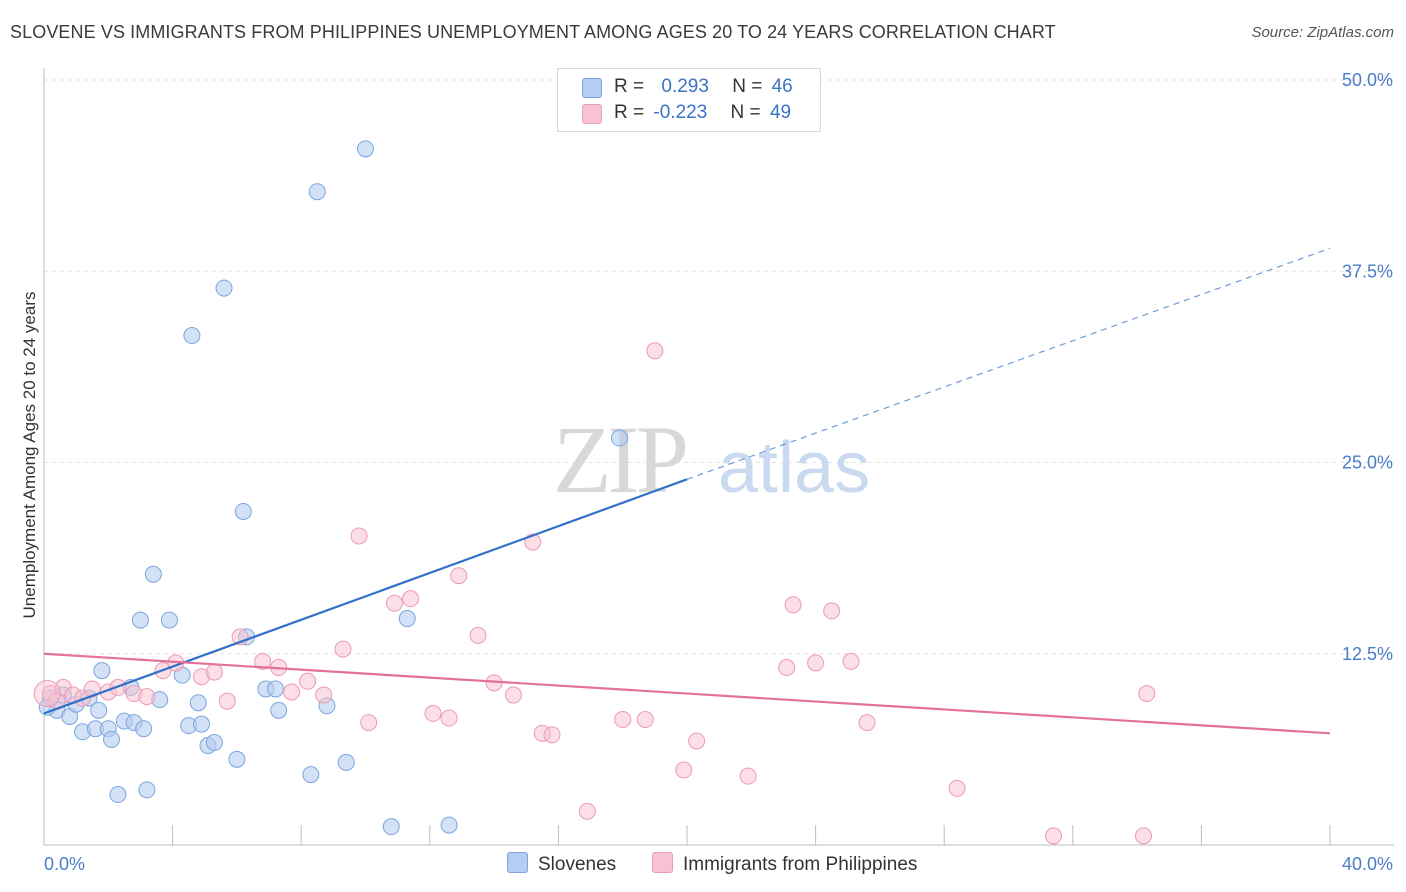 This screenshot has height=892, width=1406. What do you see at coordinates (662, 862) in the screenshot?
I see `bottom-legend-swatch-pink` at bounding box center [662, 862].